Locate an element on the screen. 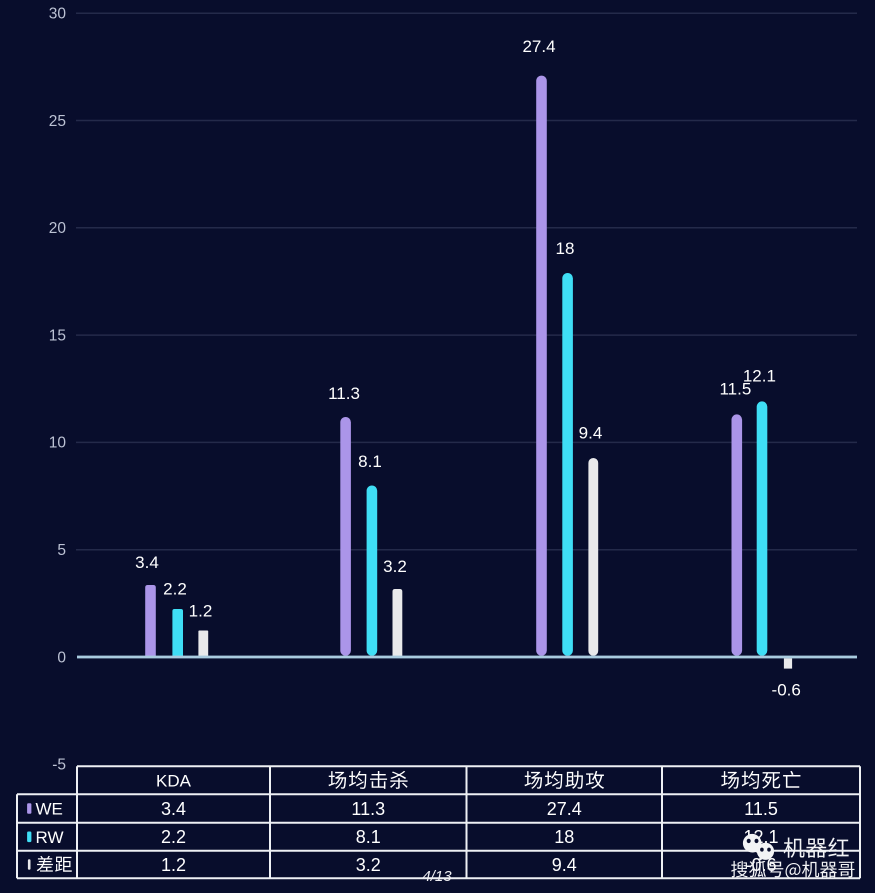 This screenshot has height=893, width=875. svg-text: WE is located at coordinates (49, 809).